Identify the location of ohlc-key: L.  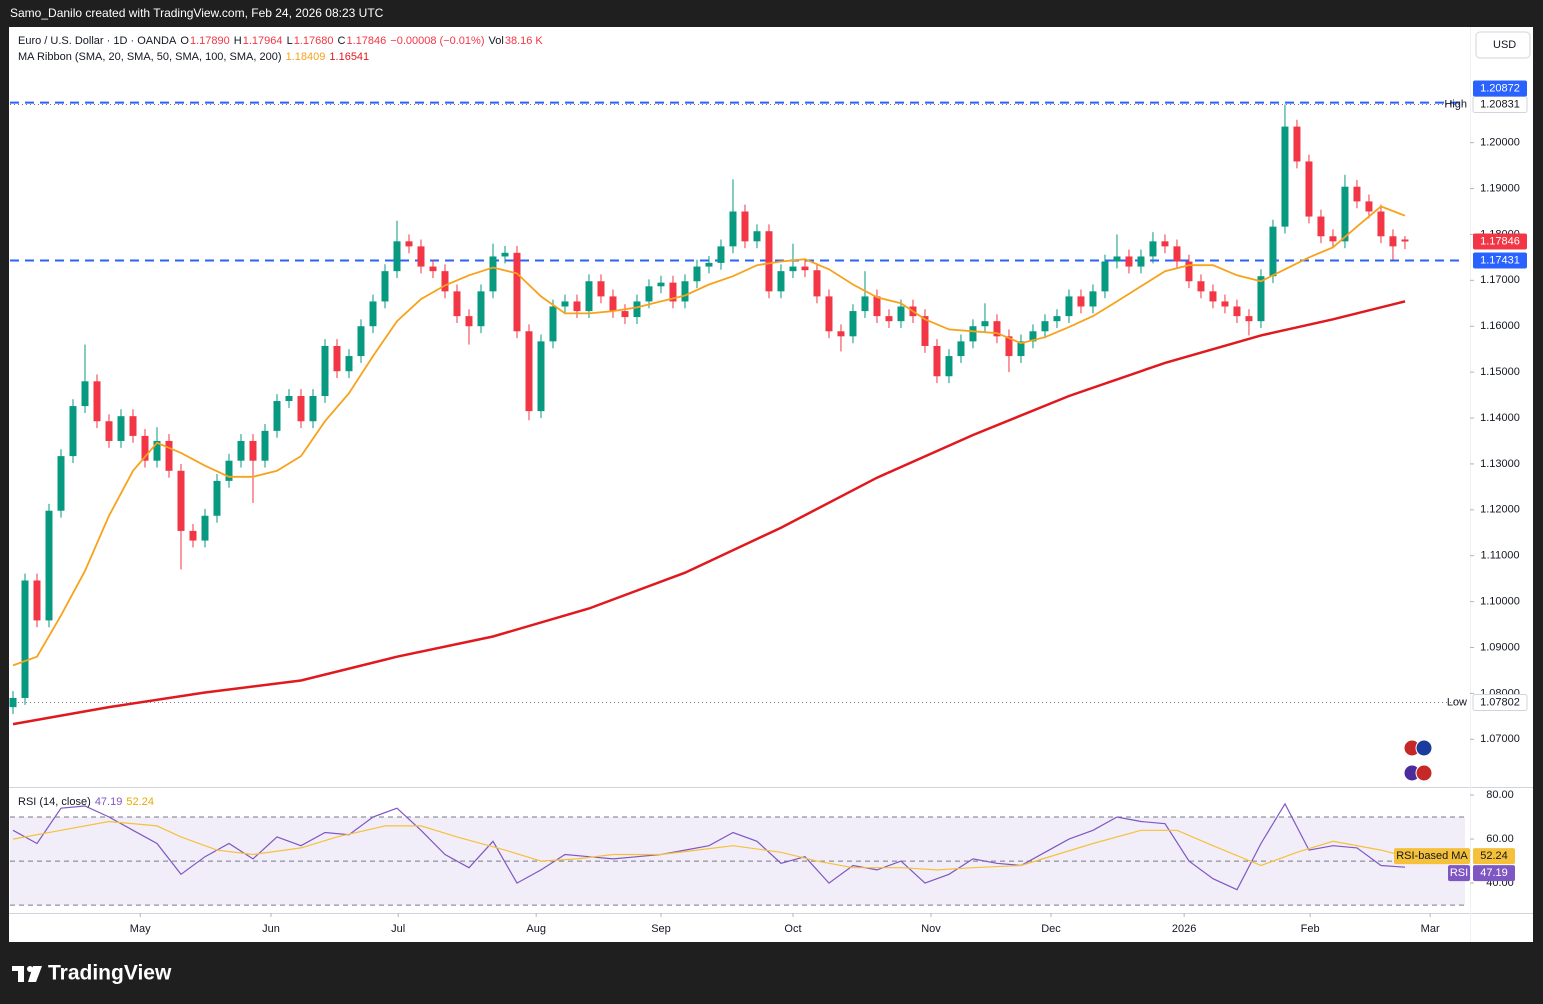
(289, 41).